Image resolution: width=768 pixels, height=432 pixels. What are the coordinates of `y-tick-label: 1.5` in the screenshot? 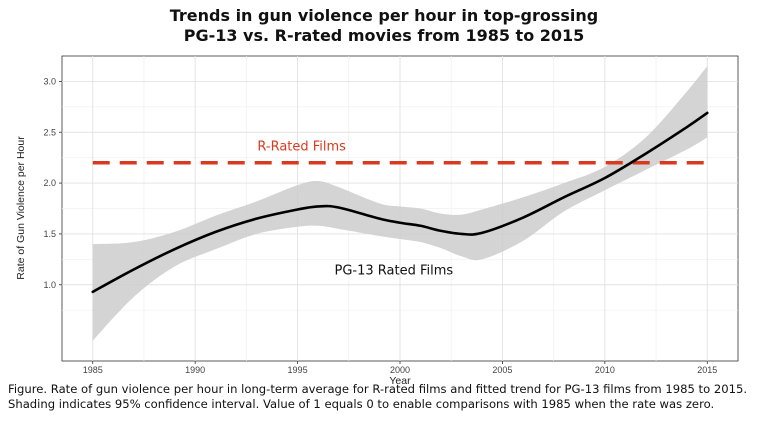 It's located at (49, 234).